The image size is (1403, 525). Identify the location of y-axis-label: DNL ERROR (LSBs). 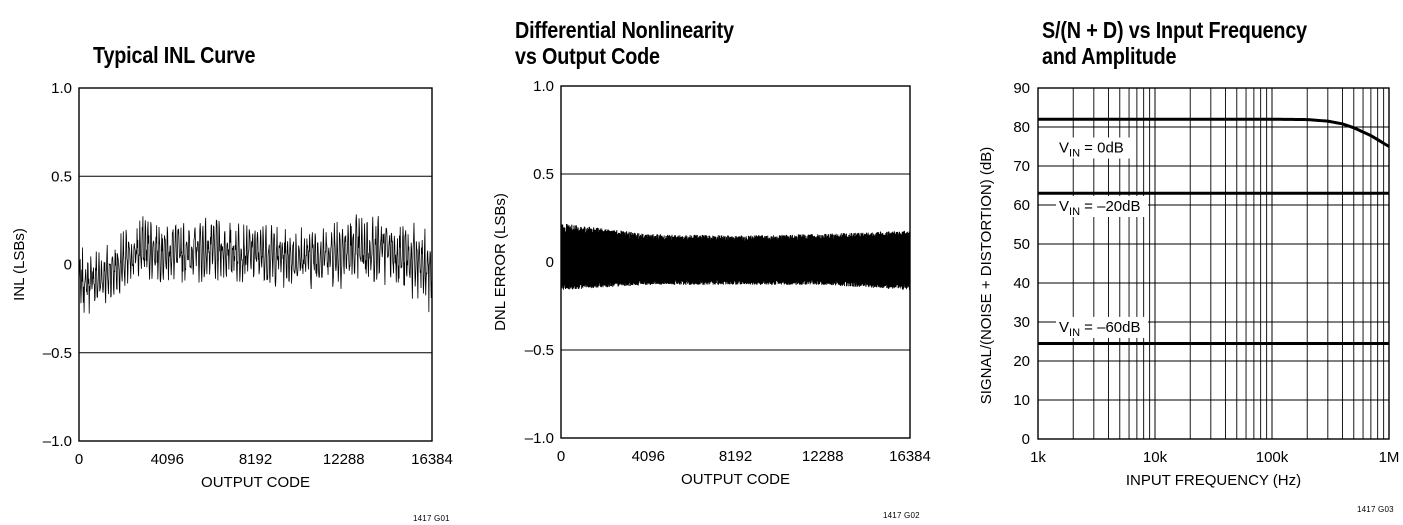
(500, 262).